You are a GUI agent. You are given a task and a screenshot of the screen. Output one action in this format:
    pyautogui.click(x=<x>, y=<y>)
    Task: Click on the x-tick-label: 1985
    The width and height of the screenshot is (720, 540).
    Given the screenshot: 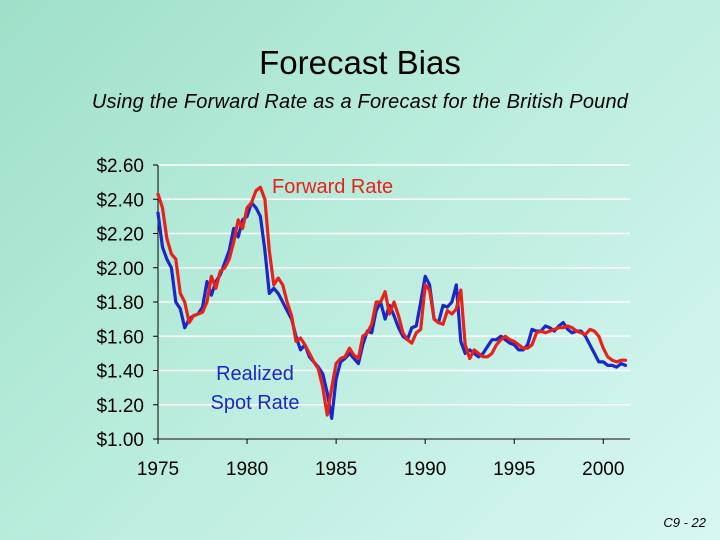 What is the action you would take?
    pyautogui.click(x=336, y=469)
    